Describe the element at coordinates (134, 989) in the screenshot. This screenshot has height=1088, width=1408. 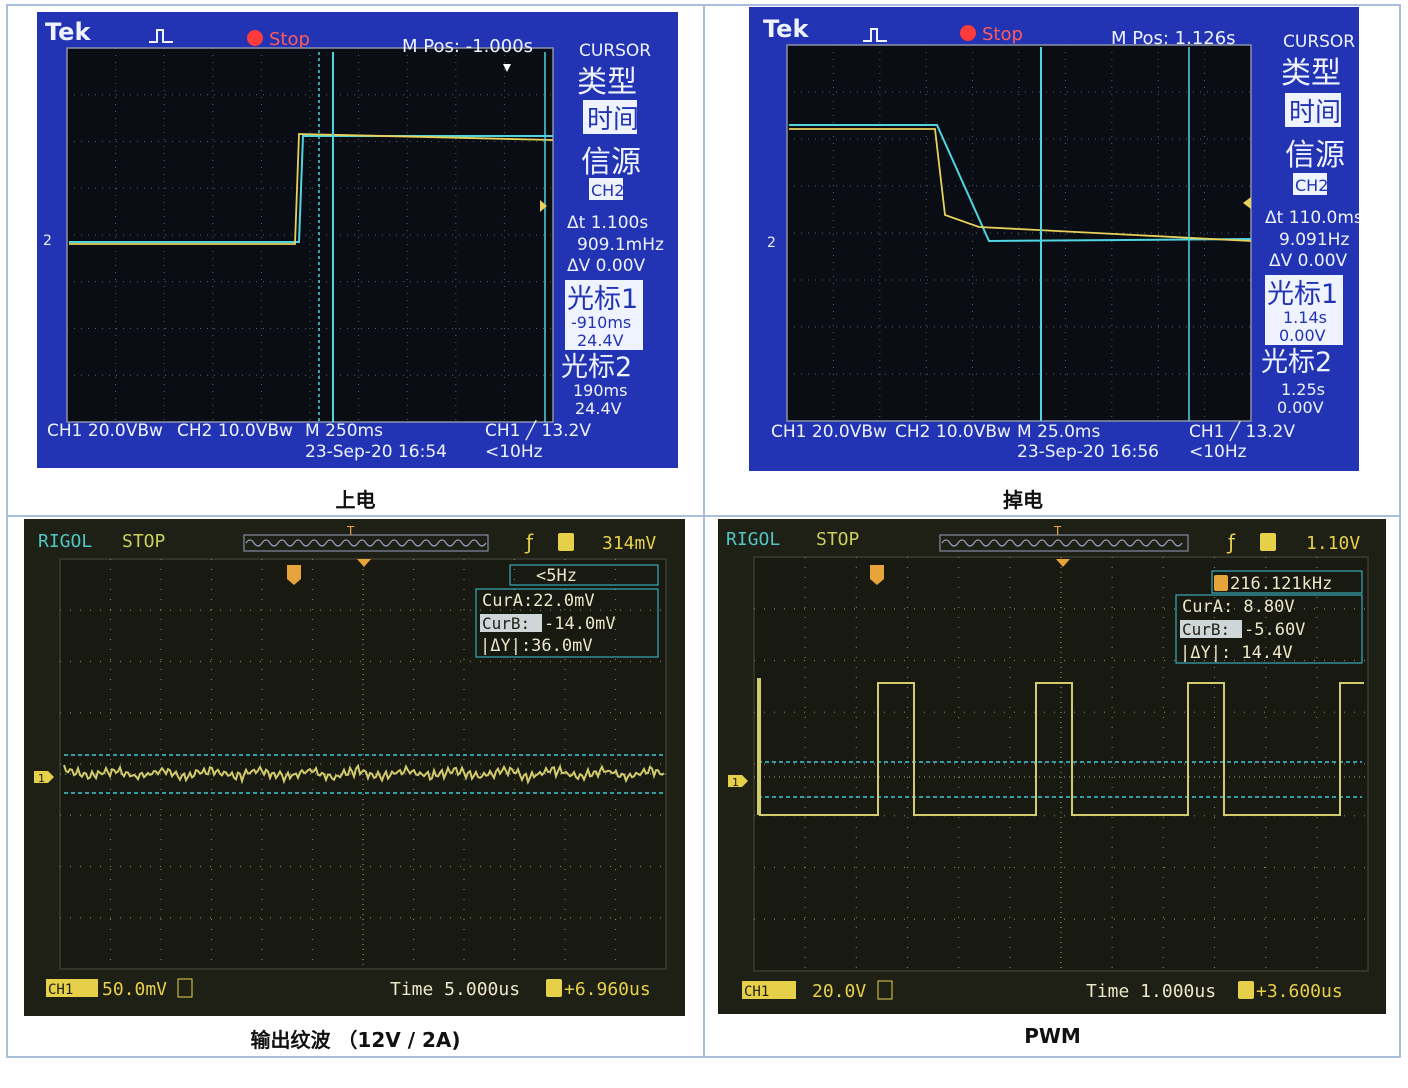
I see `ch1-scale: 50.0mV` at that location.